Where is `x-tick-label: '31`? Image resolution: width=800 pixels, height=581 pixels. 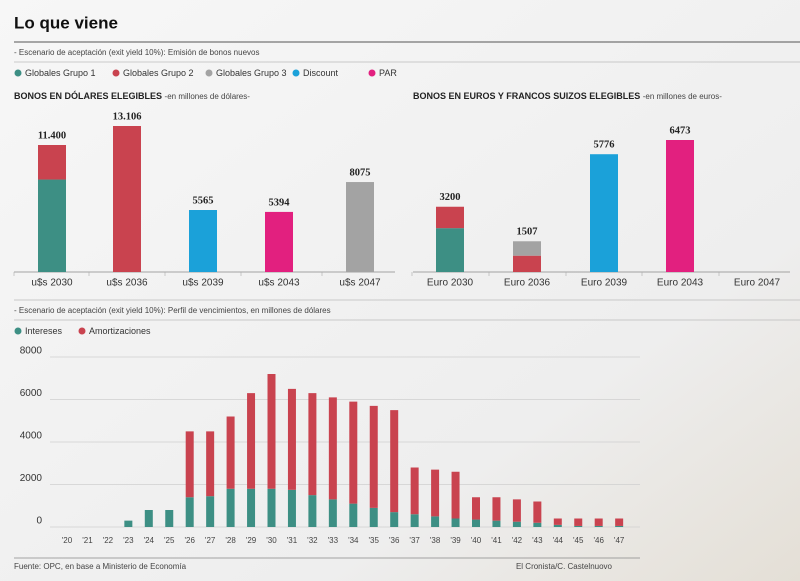 x-tick-label: '31 is located at coordinates (292, 540).